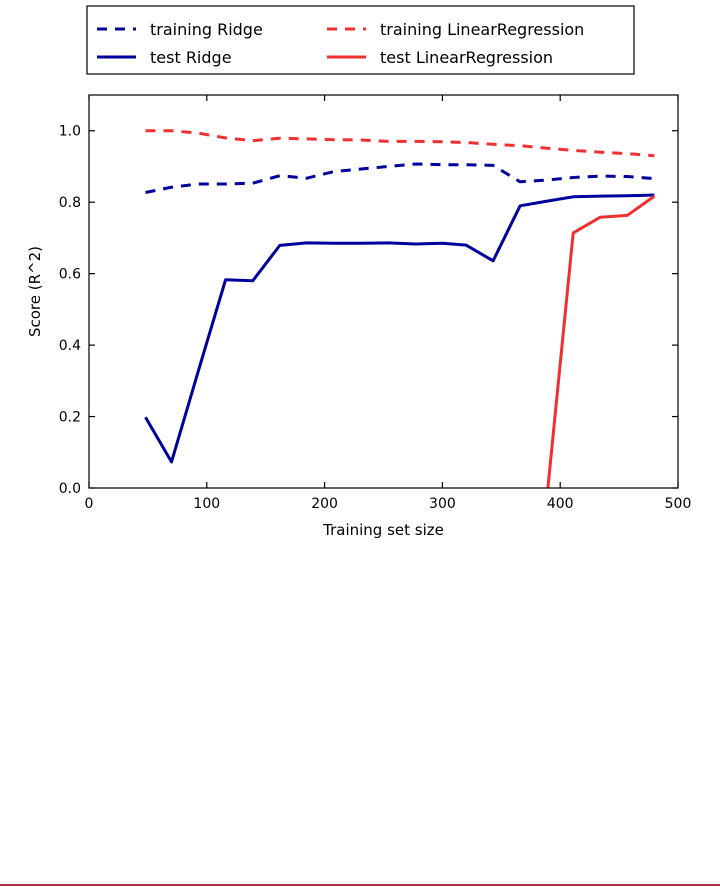  Describe the element at coordinates (324, 504) in the screenshot. I see `x-tick-label: 200` at that location.